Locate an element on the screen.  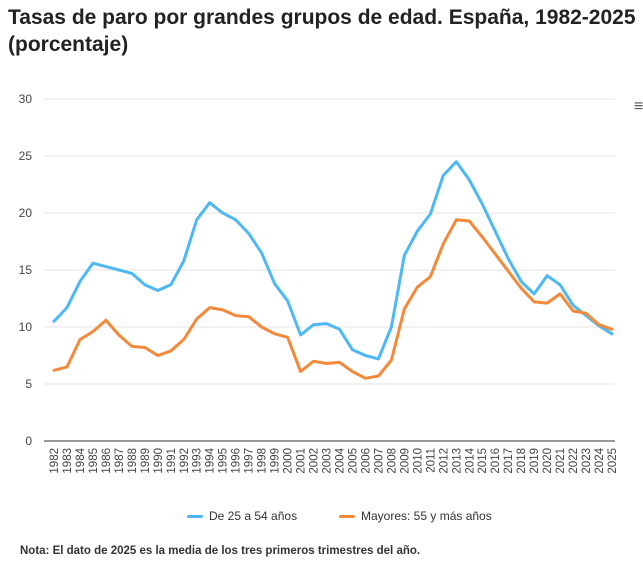
y-tick-label: 5 is located at coordinates (28, 384).